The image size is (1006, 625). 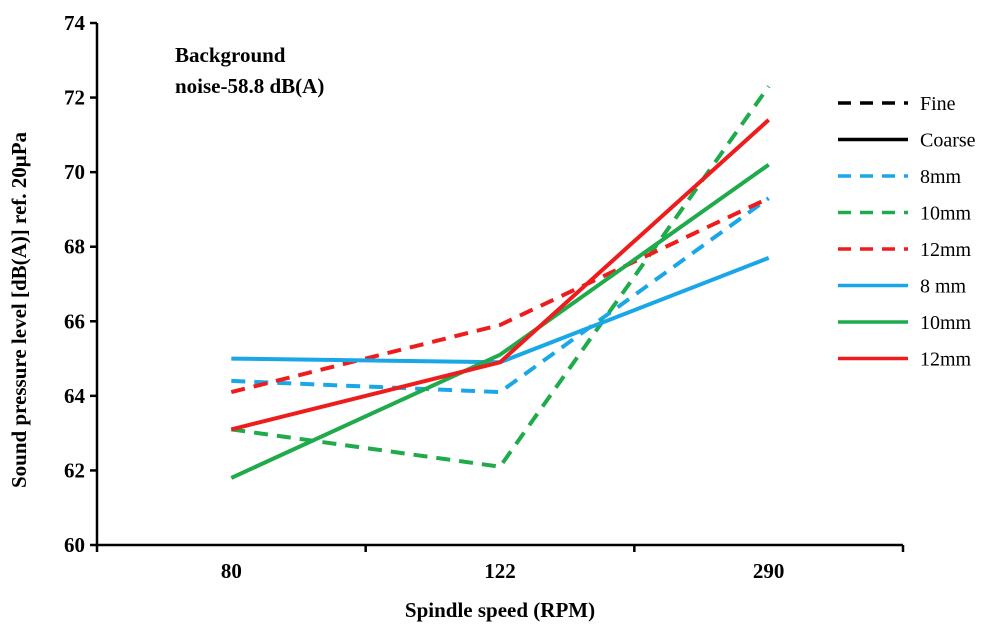 I want to click on y-tick-label: 60, so click(x=74, y=545).